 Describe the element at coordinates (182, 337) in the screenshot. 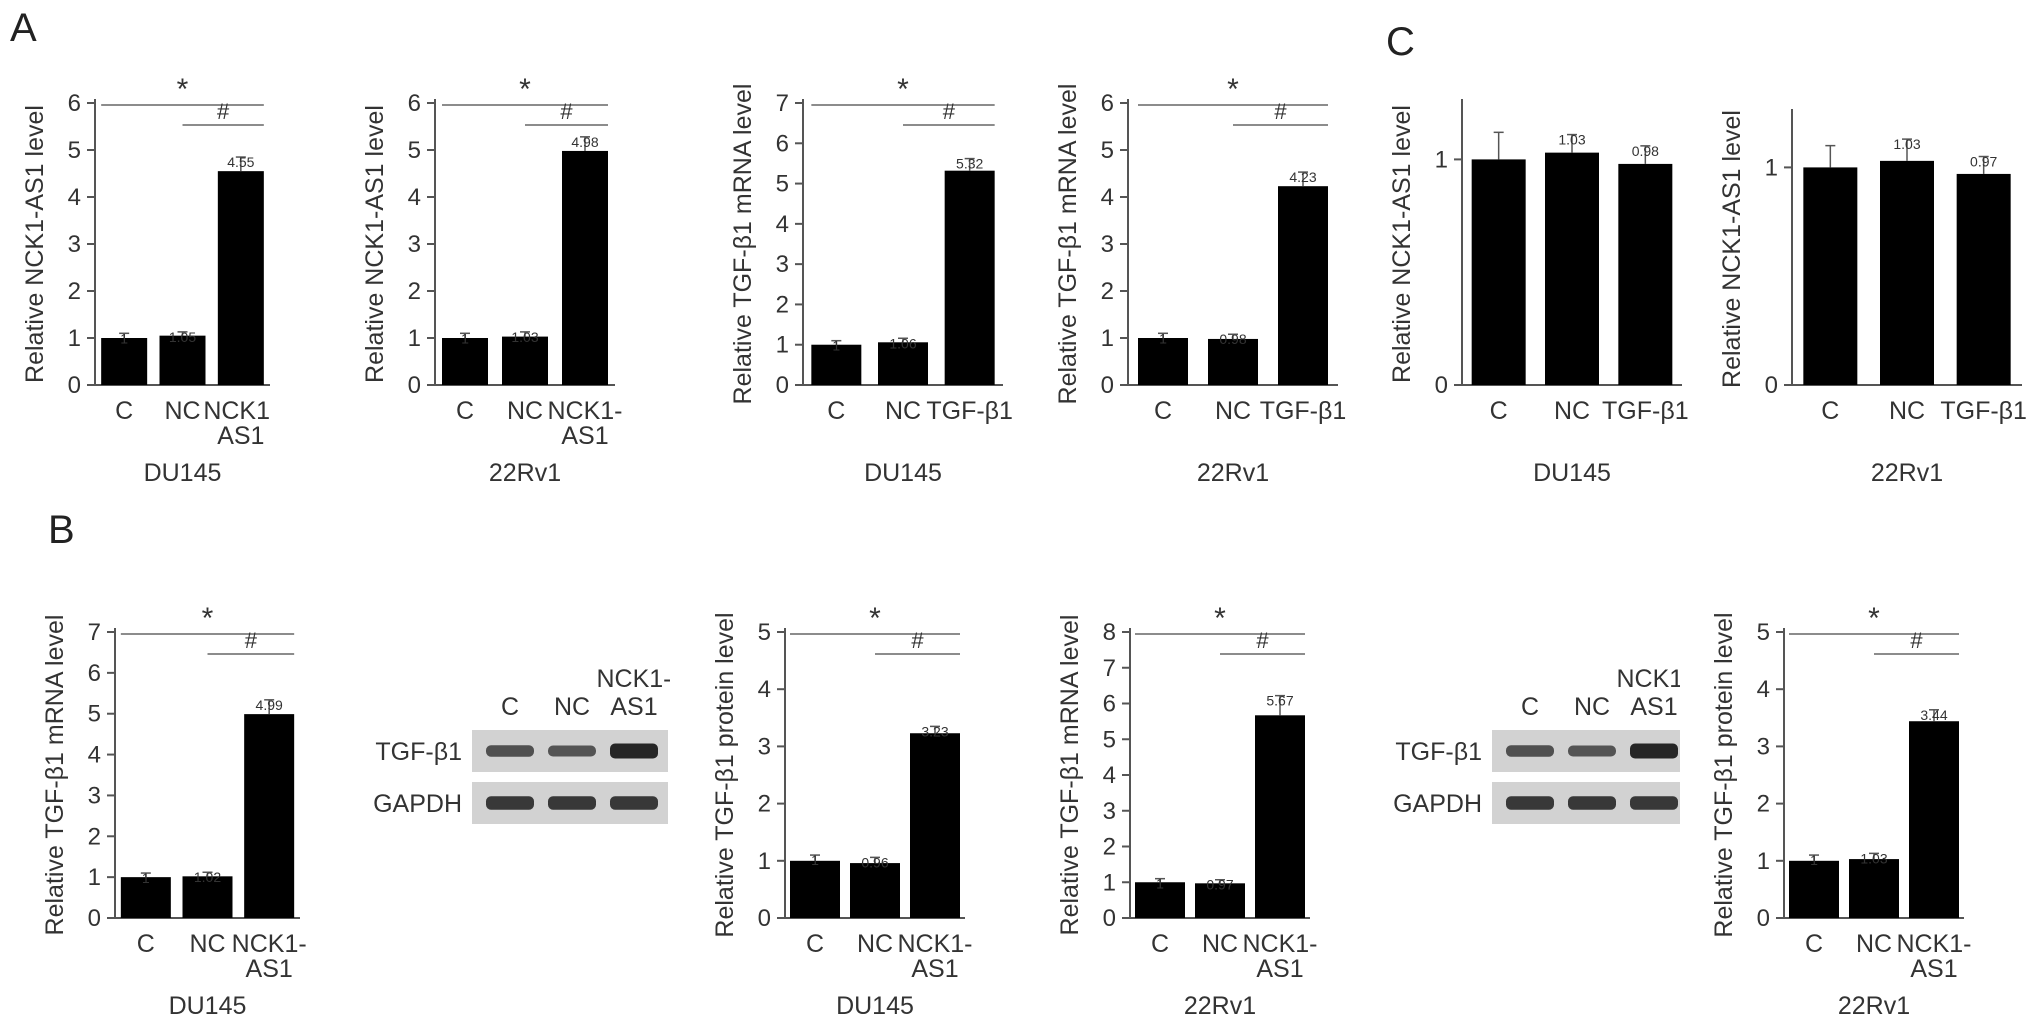

I see `data-label: 1.05` at that location.